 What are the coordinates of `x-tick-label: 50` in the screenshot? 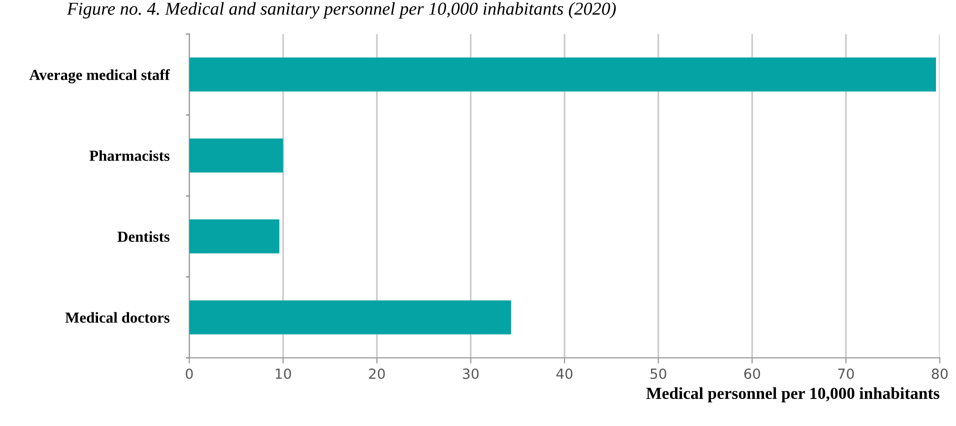 It's located at (658, 374).